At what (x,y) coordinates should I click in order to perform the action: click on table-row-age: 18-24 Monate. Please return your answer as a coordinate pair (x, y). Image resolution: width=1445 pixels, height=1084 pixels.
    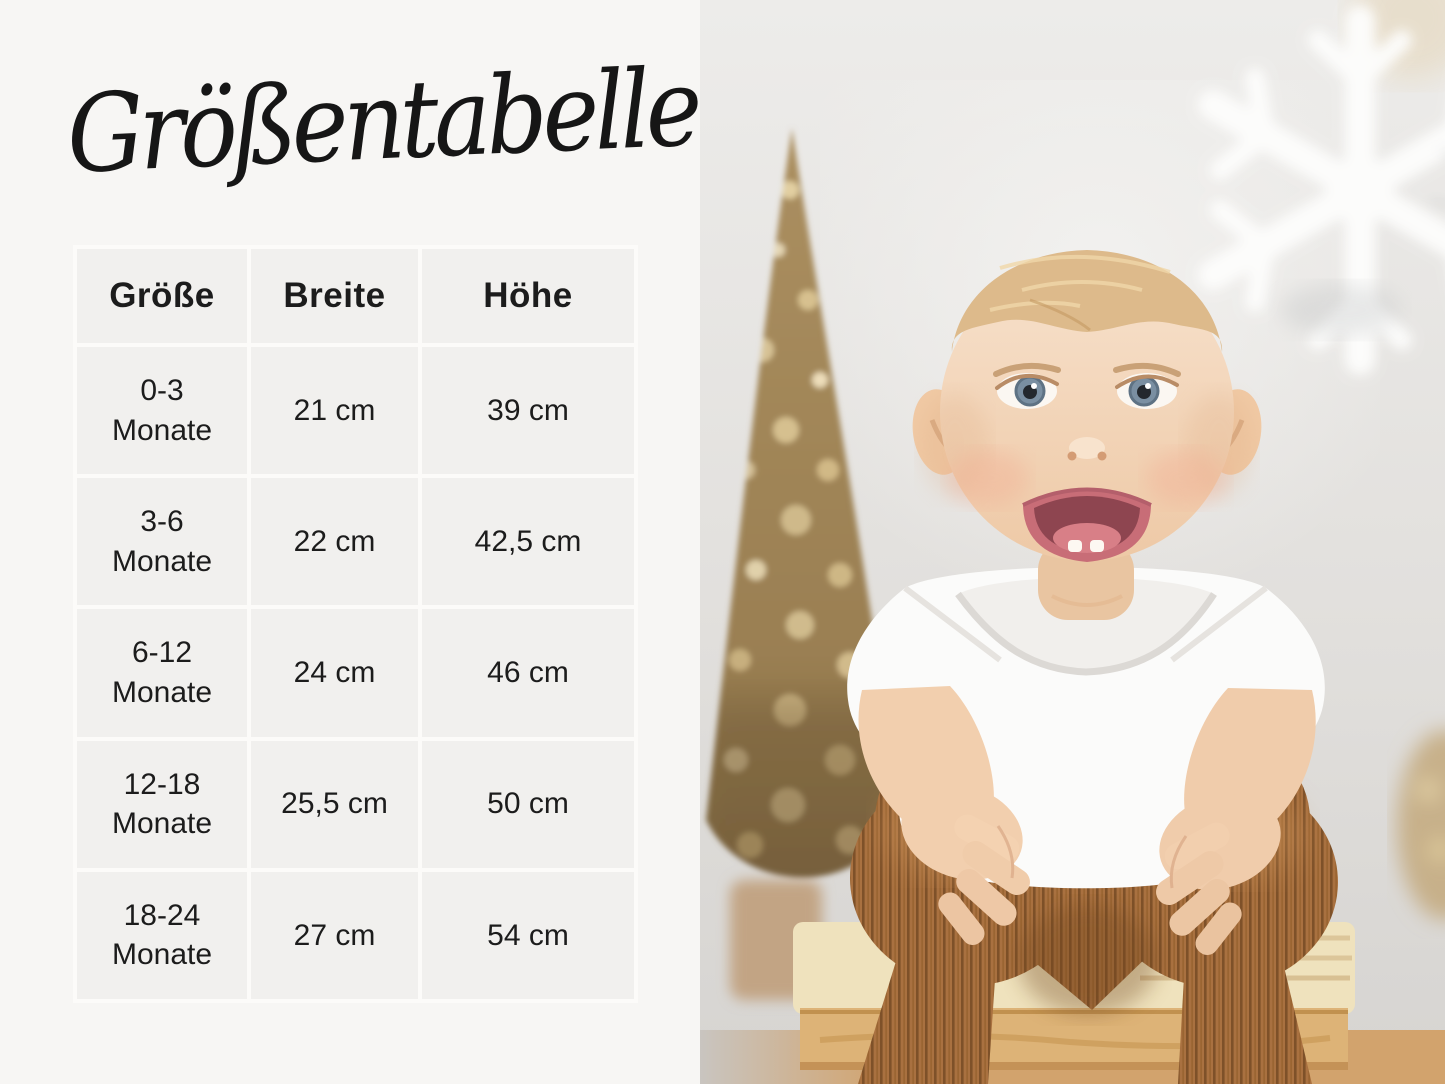
    Looking at the image, I should click on (162, 935).